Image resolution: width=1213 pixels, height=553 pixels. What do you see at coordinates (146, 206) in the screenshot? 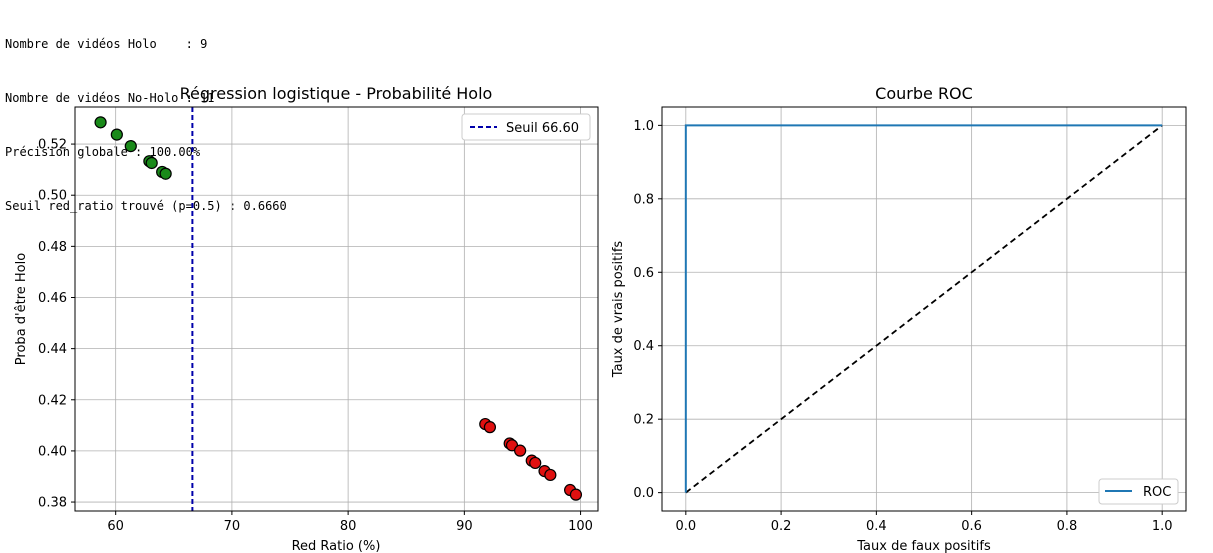
I see `console-line-threshold: Seuil red_ratio trouvé (p=0.5) : 0.6660` at bounding box center [146, 206].